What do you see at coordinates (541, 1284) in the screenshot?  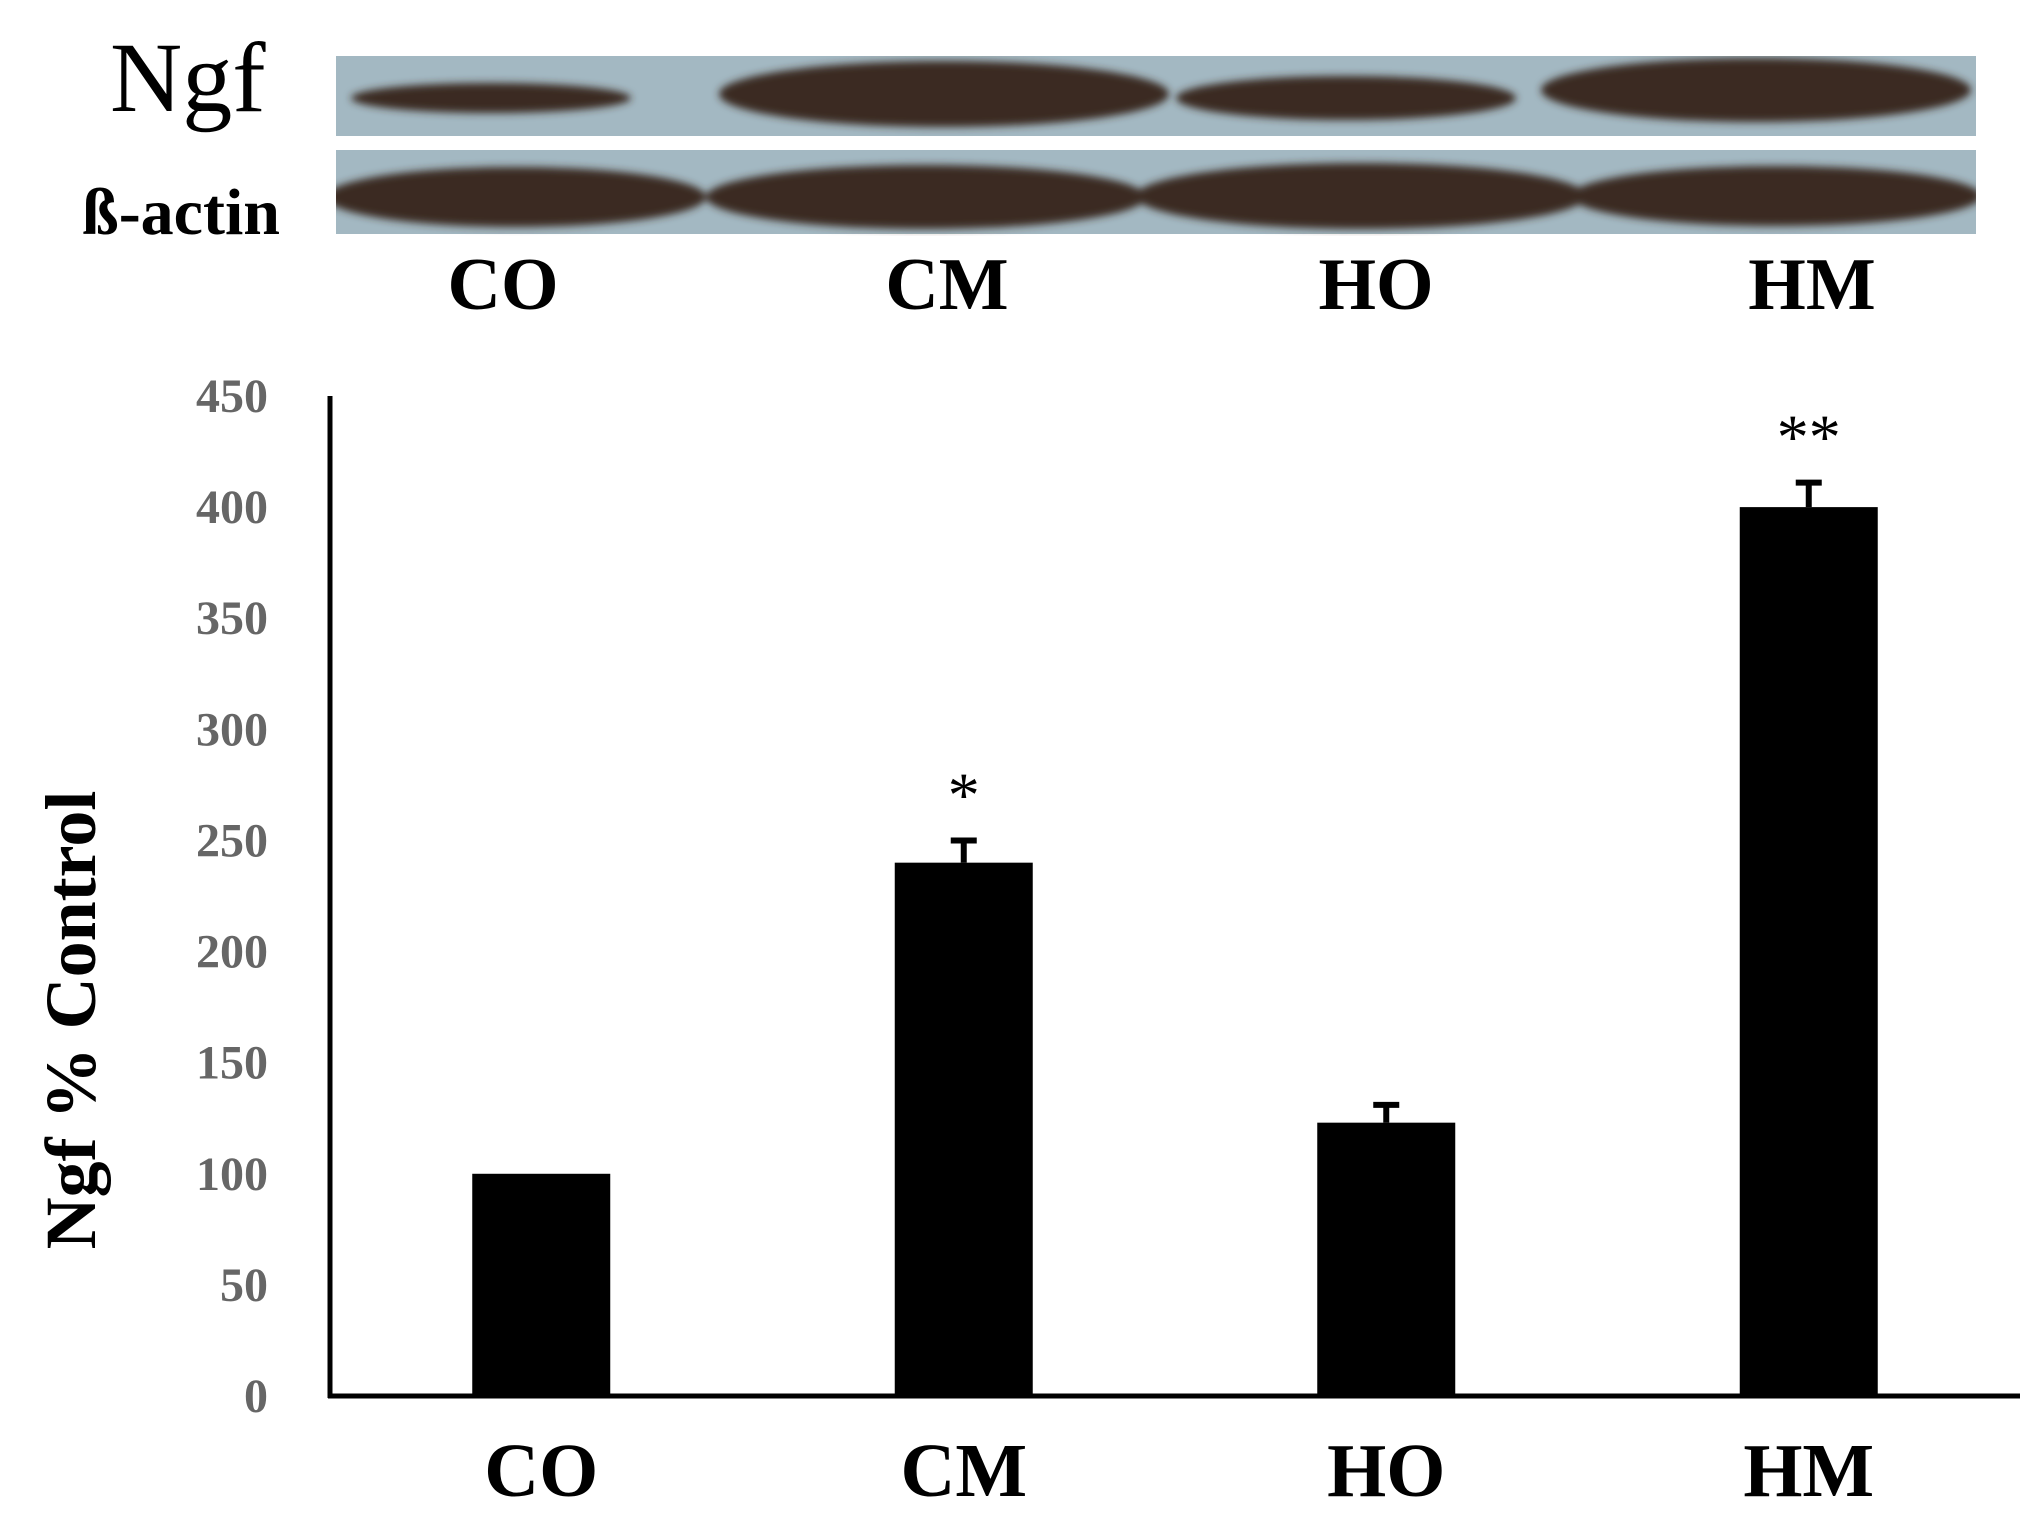 I see `bar-co` at bounding box center [541, 1284].